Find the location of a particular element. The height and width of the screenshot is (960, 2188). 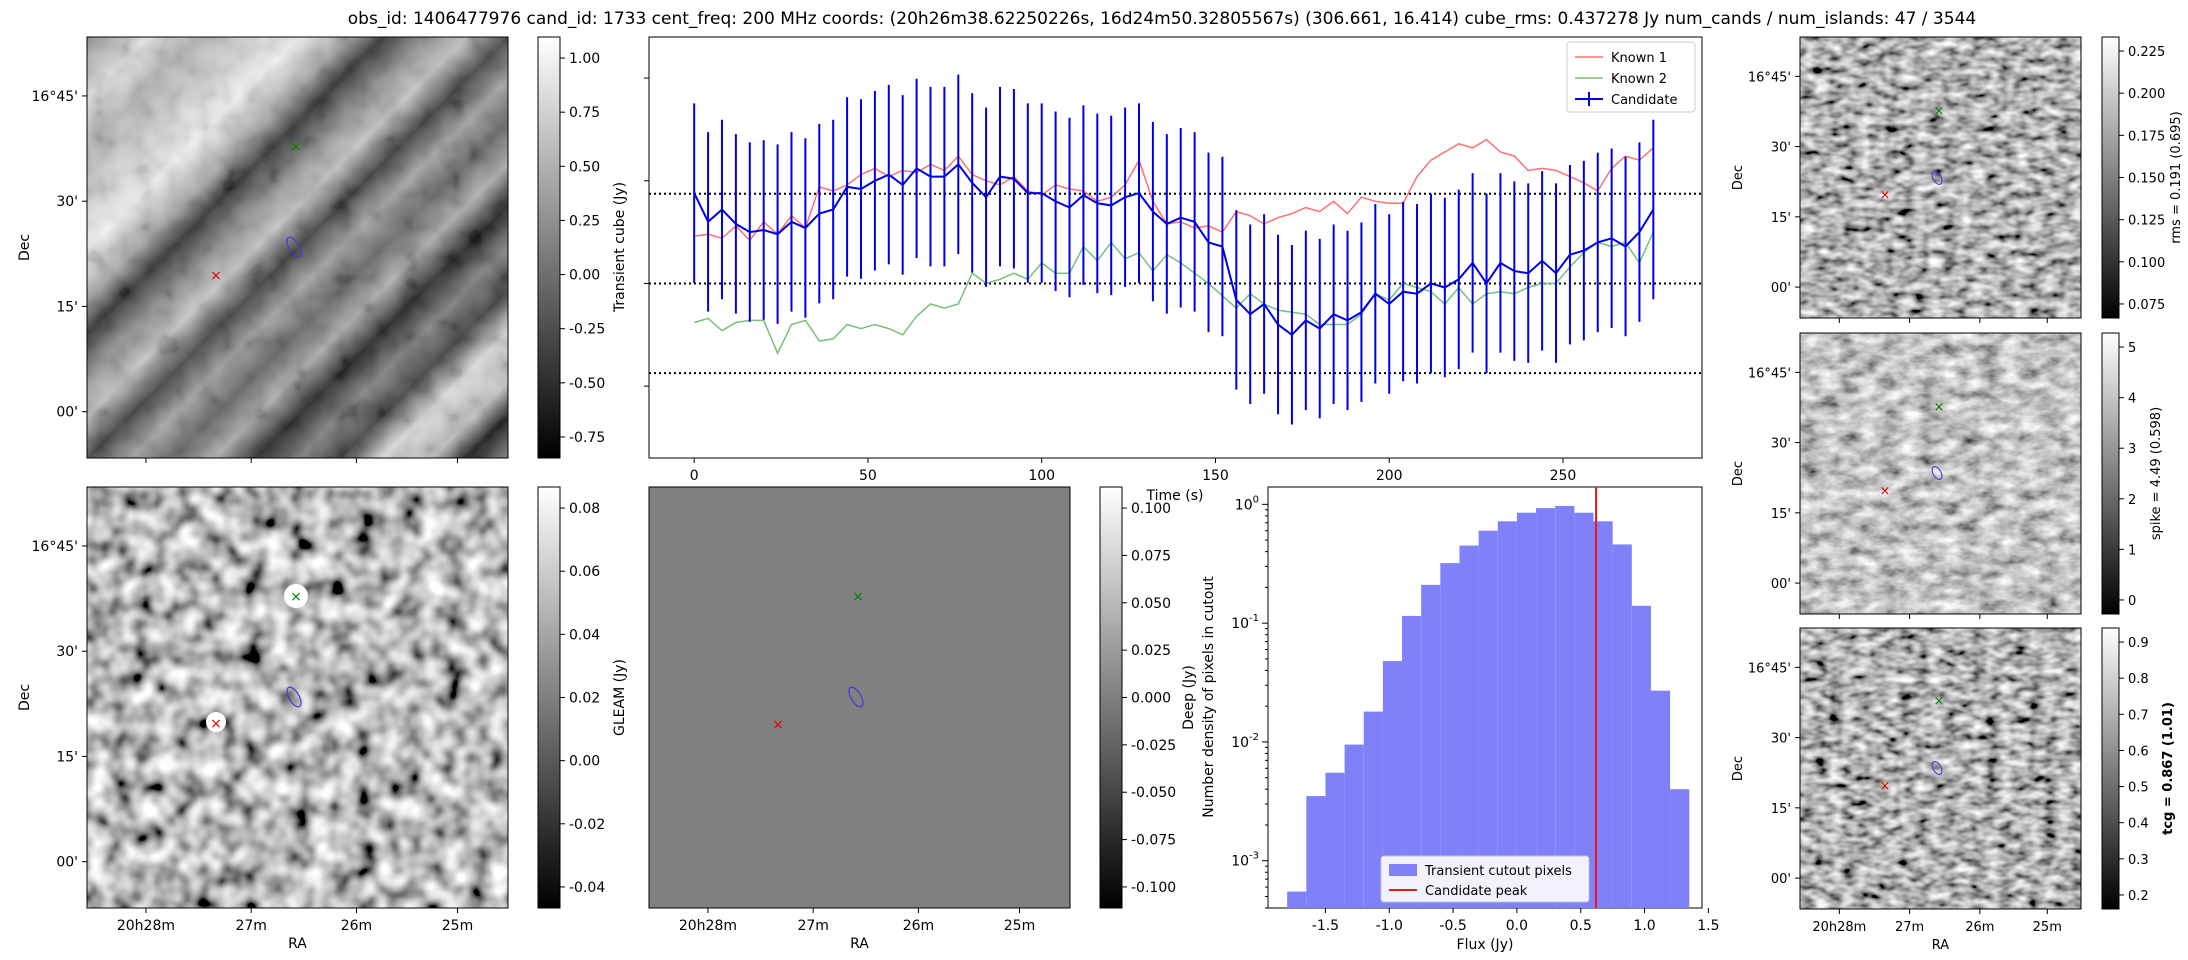

lc-x-tick-label: 150 is located at coordinates (1215, 476).